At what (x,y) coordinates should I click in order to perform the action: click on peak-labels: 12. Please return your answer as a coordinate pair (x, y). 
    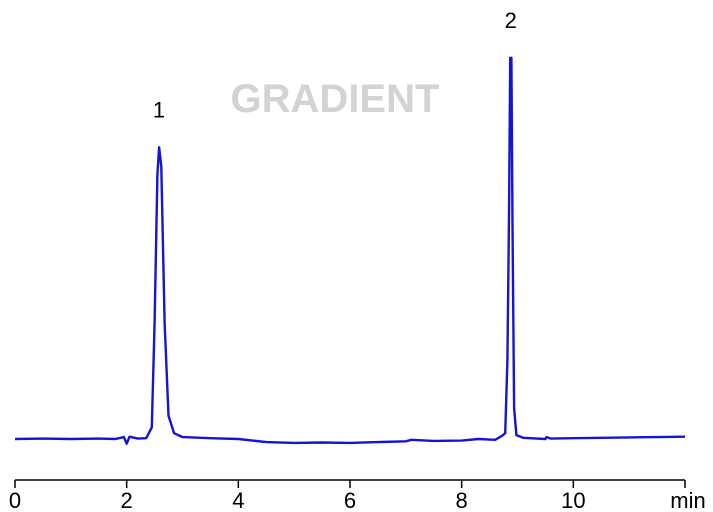
    Looking at the image, I should click on (335, 65).